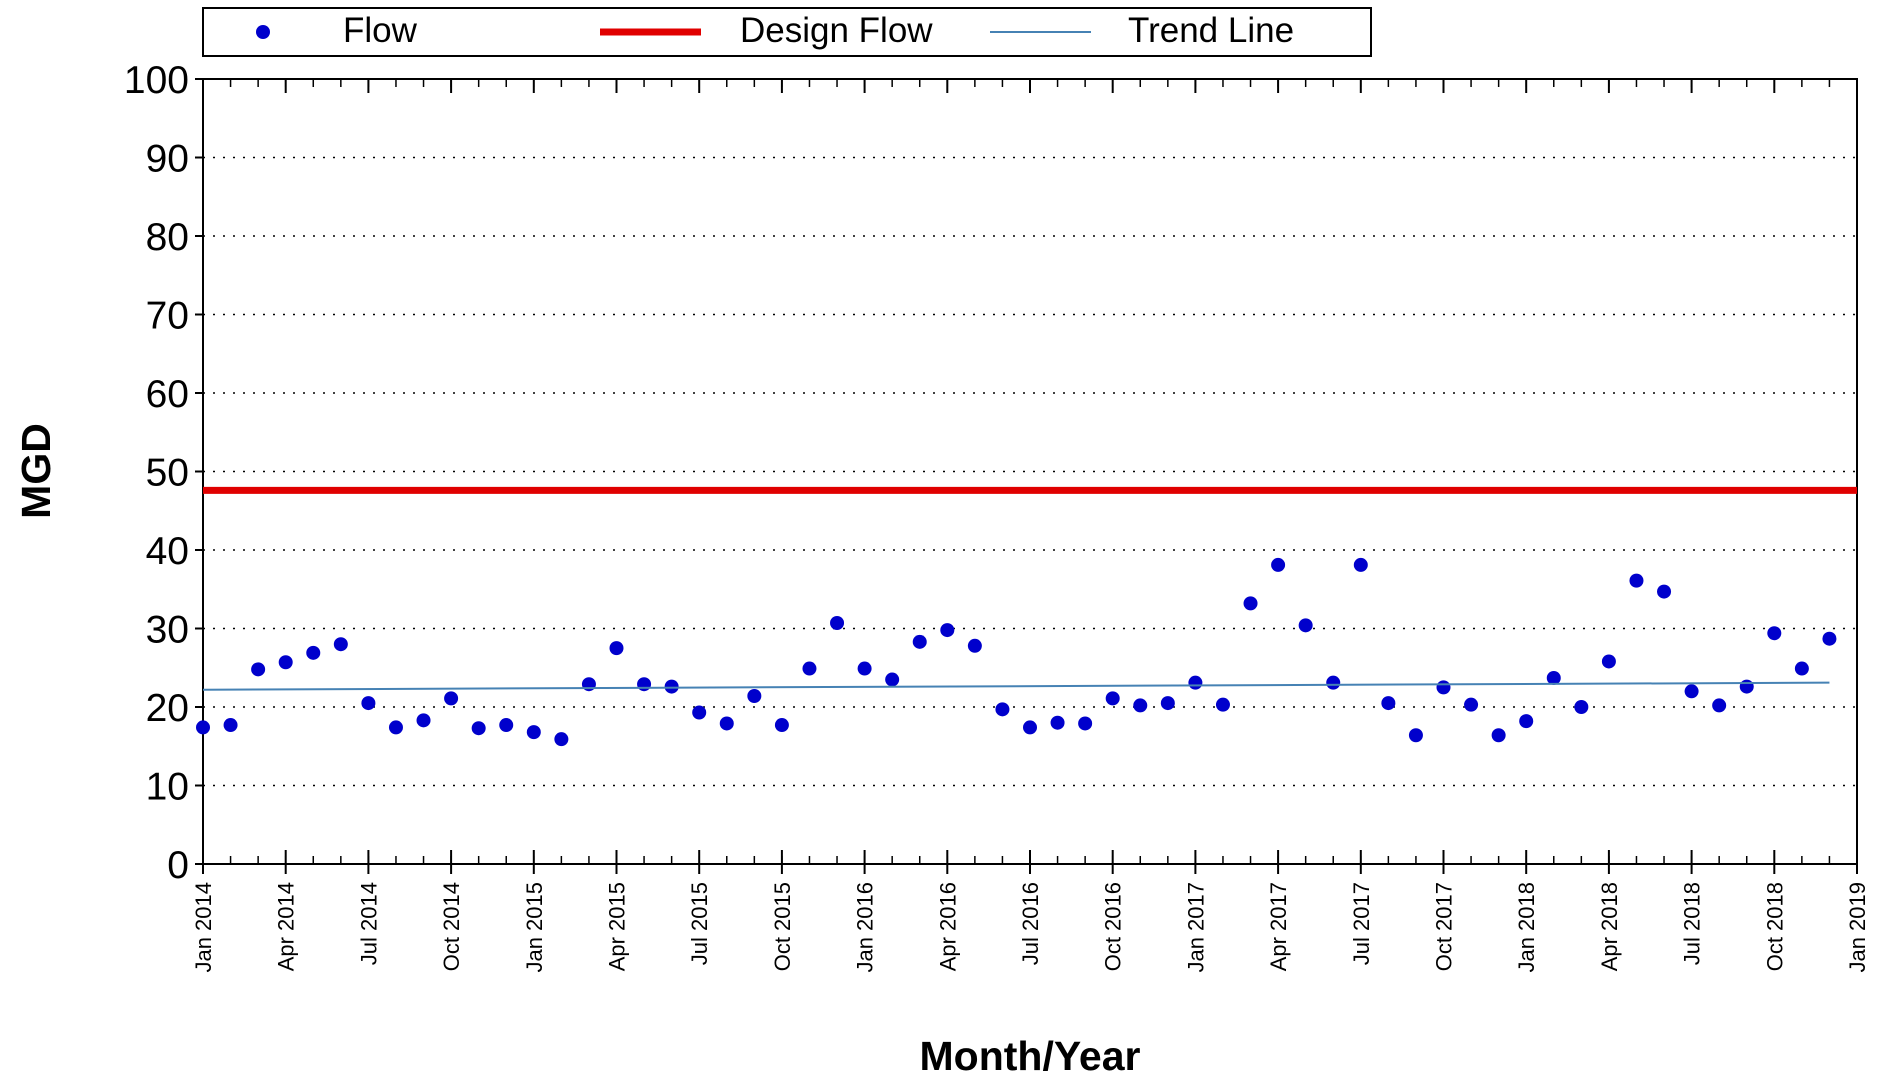 The width and height of the screenshot is (1881, 1081). What do you see at coordinates (534, 927) in the screenshot?
I see `x-tick-label: Jan 2015` at bounding box center [534, 927].